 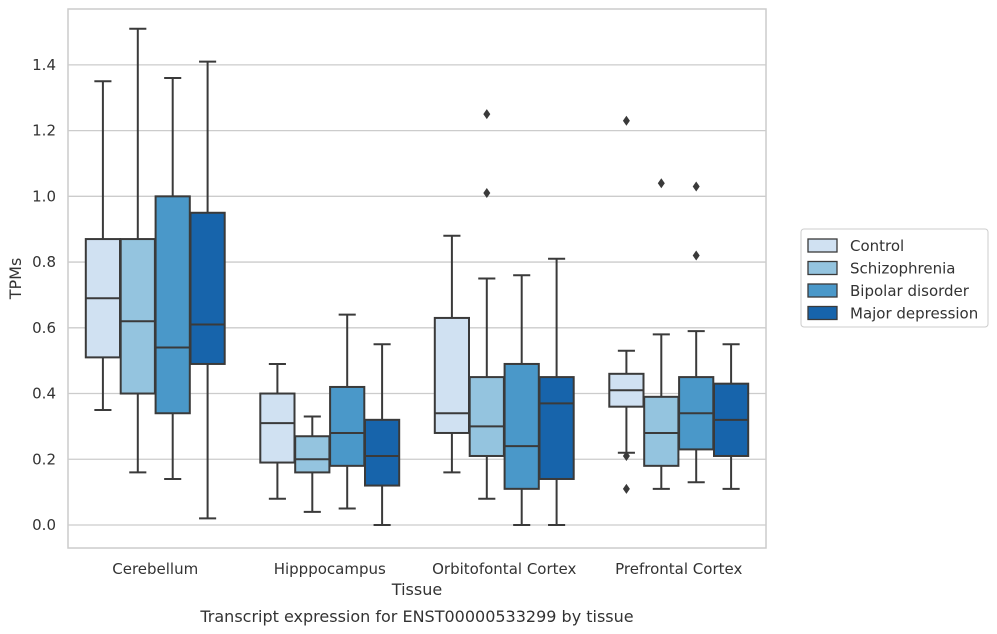 What do you see at coordinates (44, 65) in the screenshot?
I see `y-tick-label: 1.4` at bounding box center [44, 65].